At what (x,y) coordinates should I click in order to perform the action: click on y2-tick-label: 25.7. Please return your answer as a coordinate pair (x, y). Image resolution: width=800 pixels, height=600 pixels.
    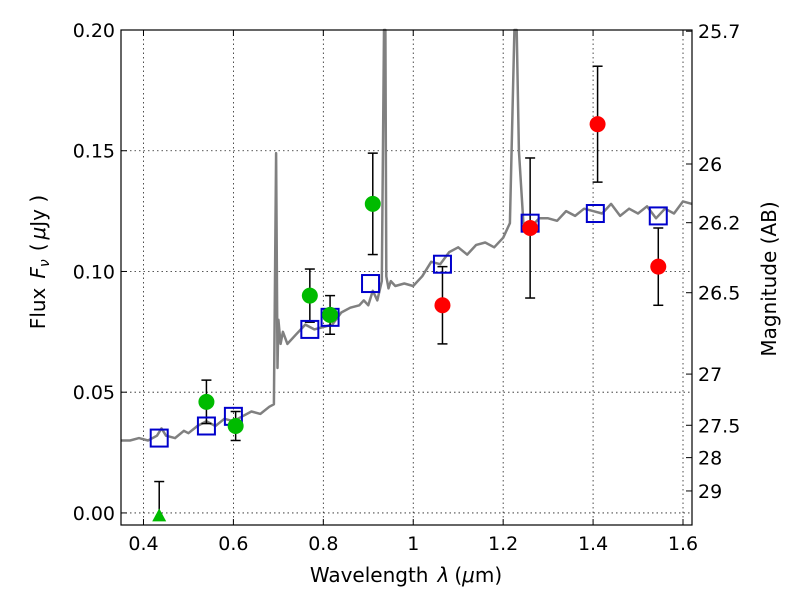
    Looking at the image, I should click on (719, 32).